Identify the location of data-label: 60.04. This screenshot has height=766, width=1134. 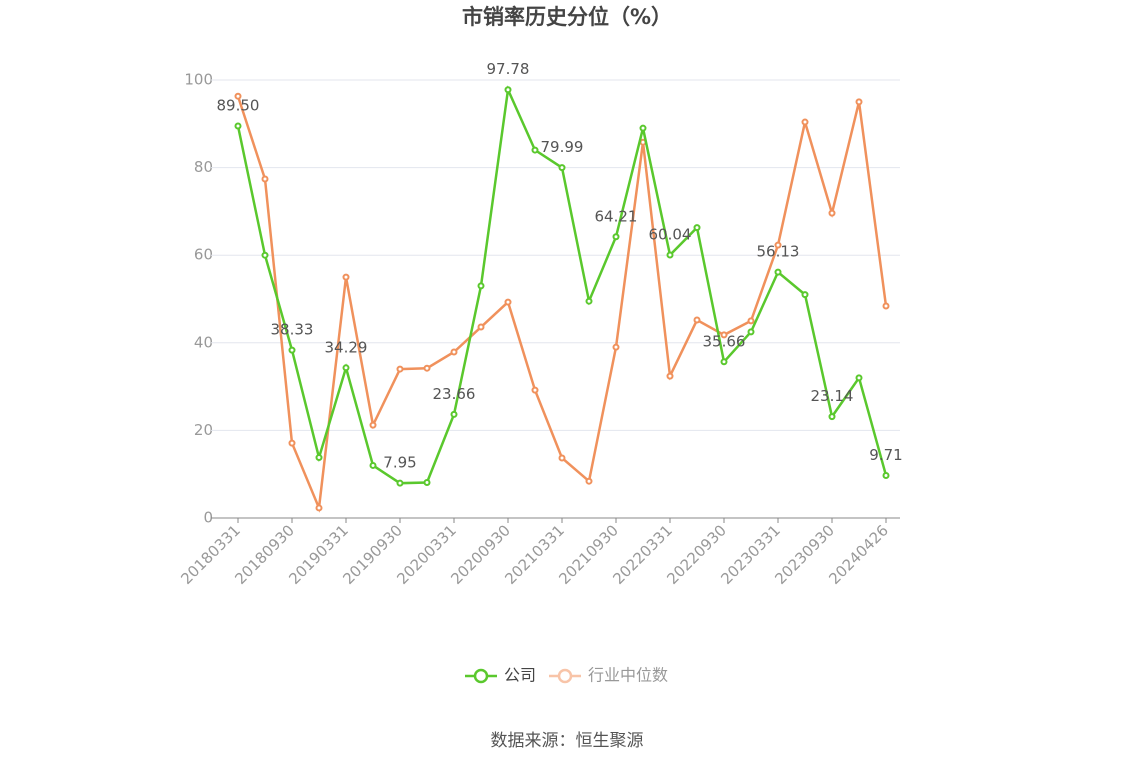
(670, 235).